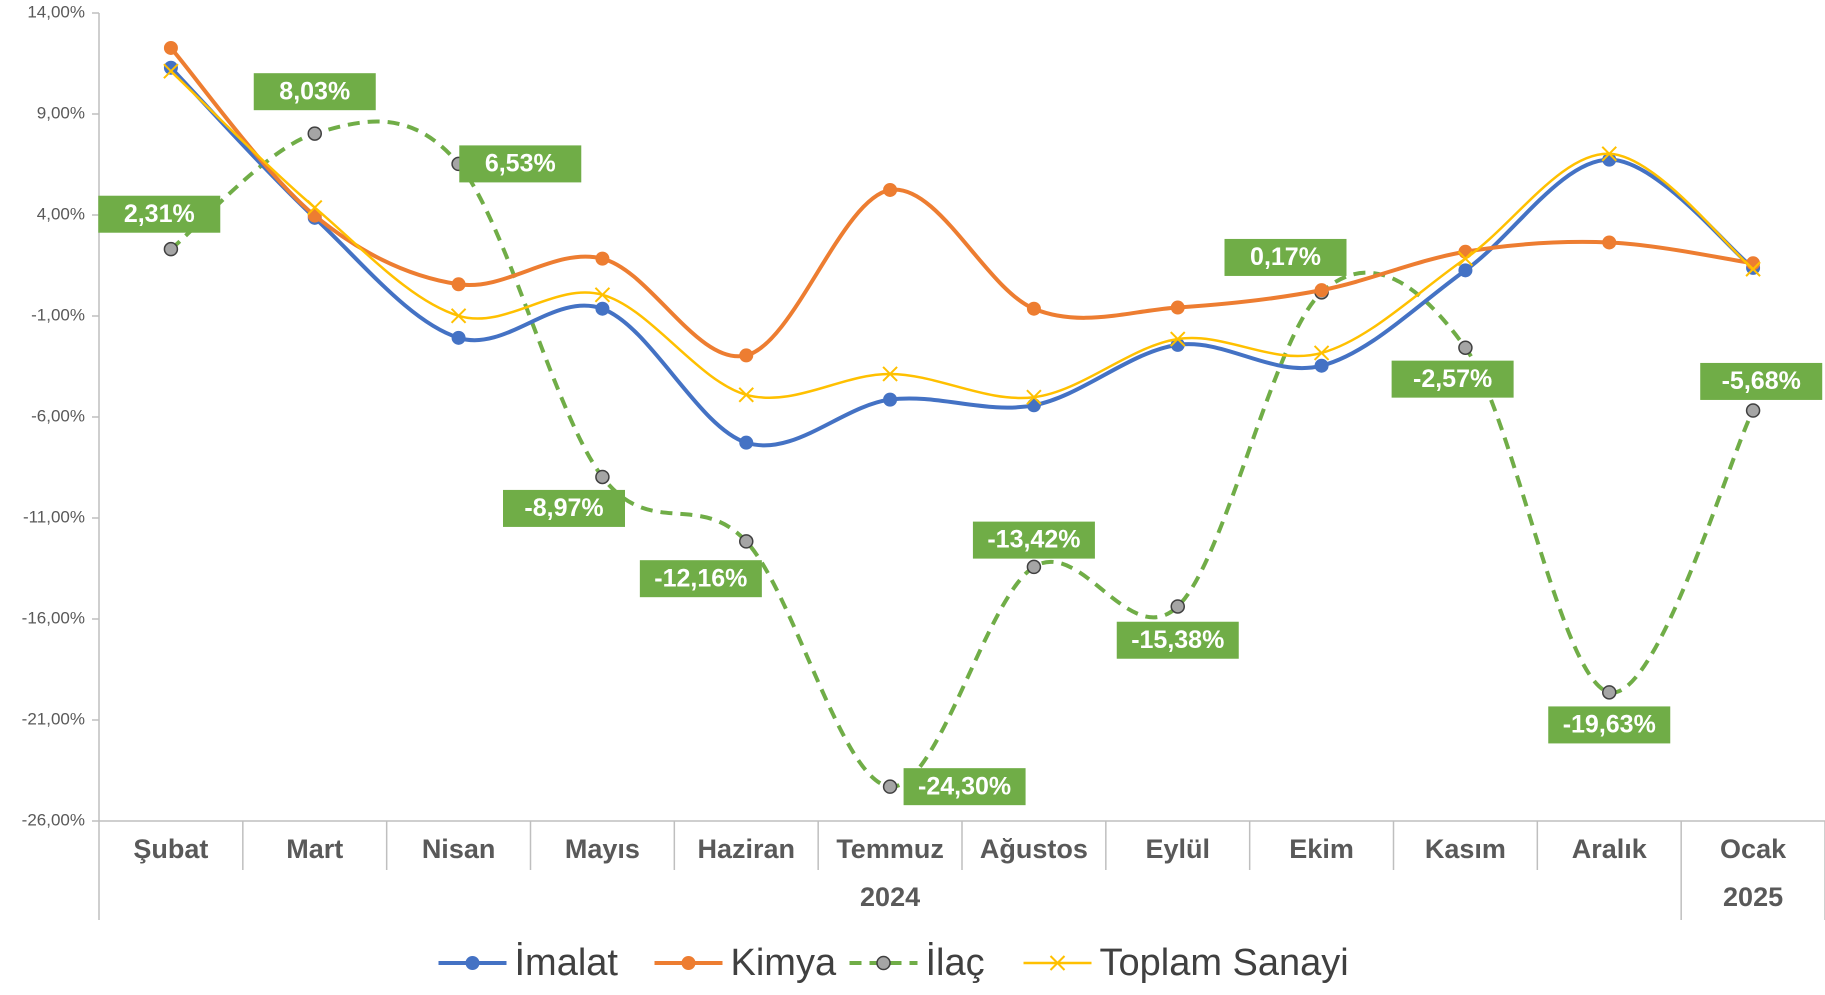 The image size is (1825, 995). What do you see at coordinates (746, 849) in the screenshot?
I see `x-tick-label: Haziran` at bounding box center [746, 849].